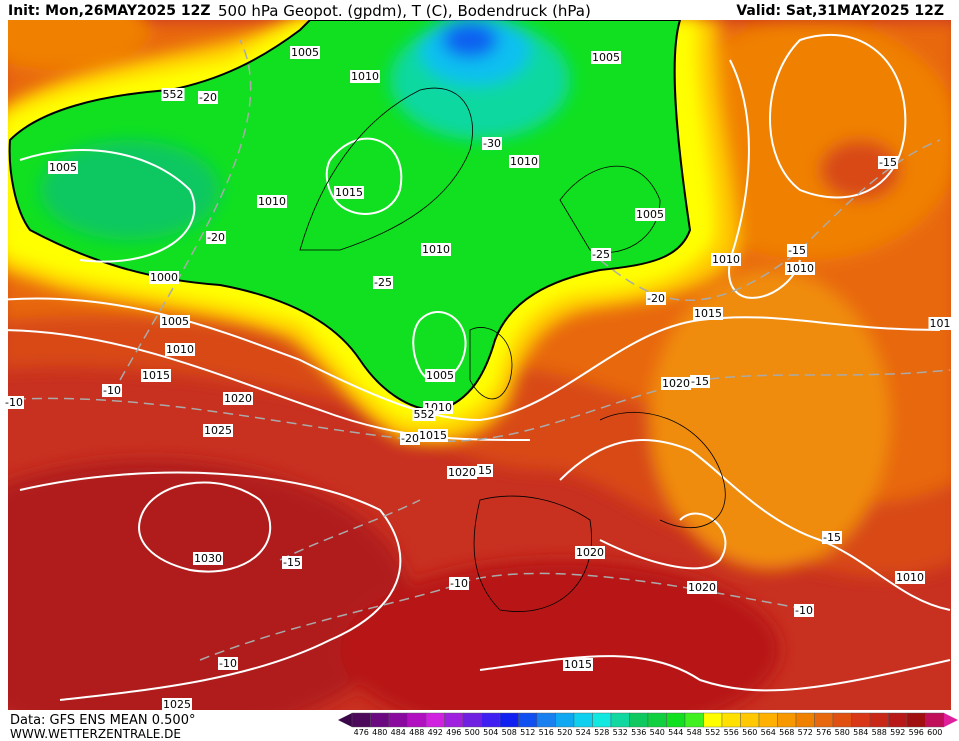 The width and height of the screenshot is (959, 741). Describe the element at coordinates (951, 720) in the screenshot. I see `legend-arrow-right` at that location.